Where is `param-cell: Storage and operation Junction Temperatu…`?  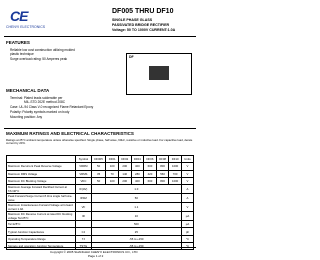 param-cell: Storage and operation Junction Temperatu… is located at coordinates (41, 246).